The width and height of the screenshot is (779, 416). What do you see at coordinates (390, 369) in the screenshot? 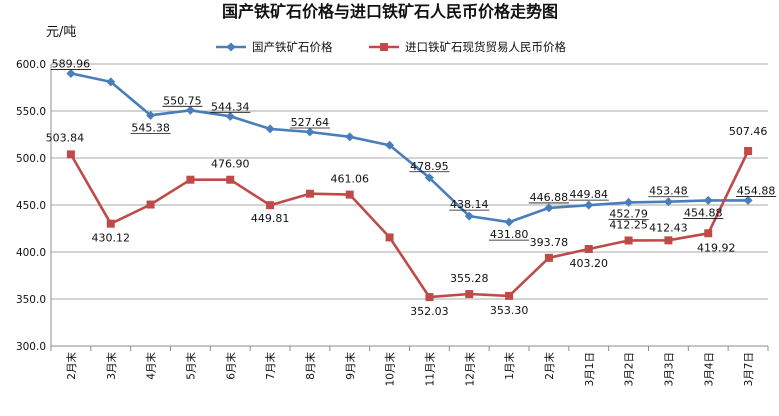
I see `x-tick-label: 10月末` at bounding box center [390, 369].